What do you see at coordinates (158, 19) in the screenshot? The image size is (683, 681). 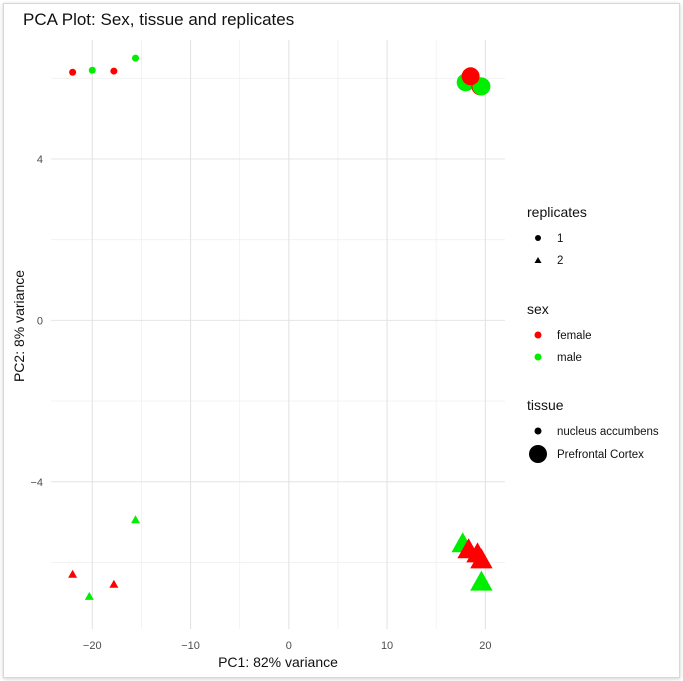 I see `chart-title: PCA Plot: Sex, tissue and replicates` at bounding box center [158, 19].